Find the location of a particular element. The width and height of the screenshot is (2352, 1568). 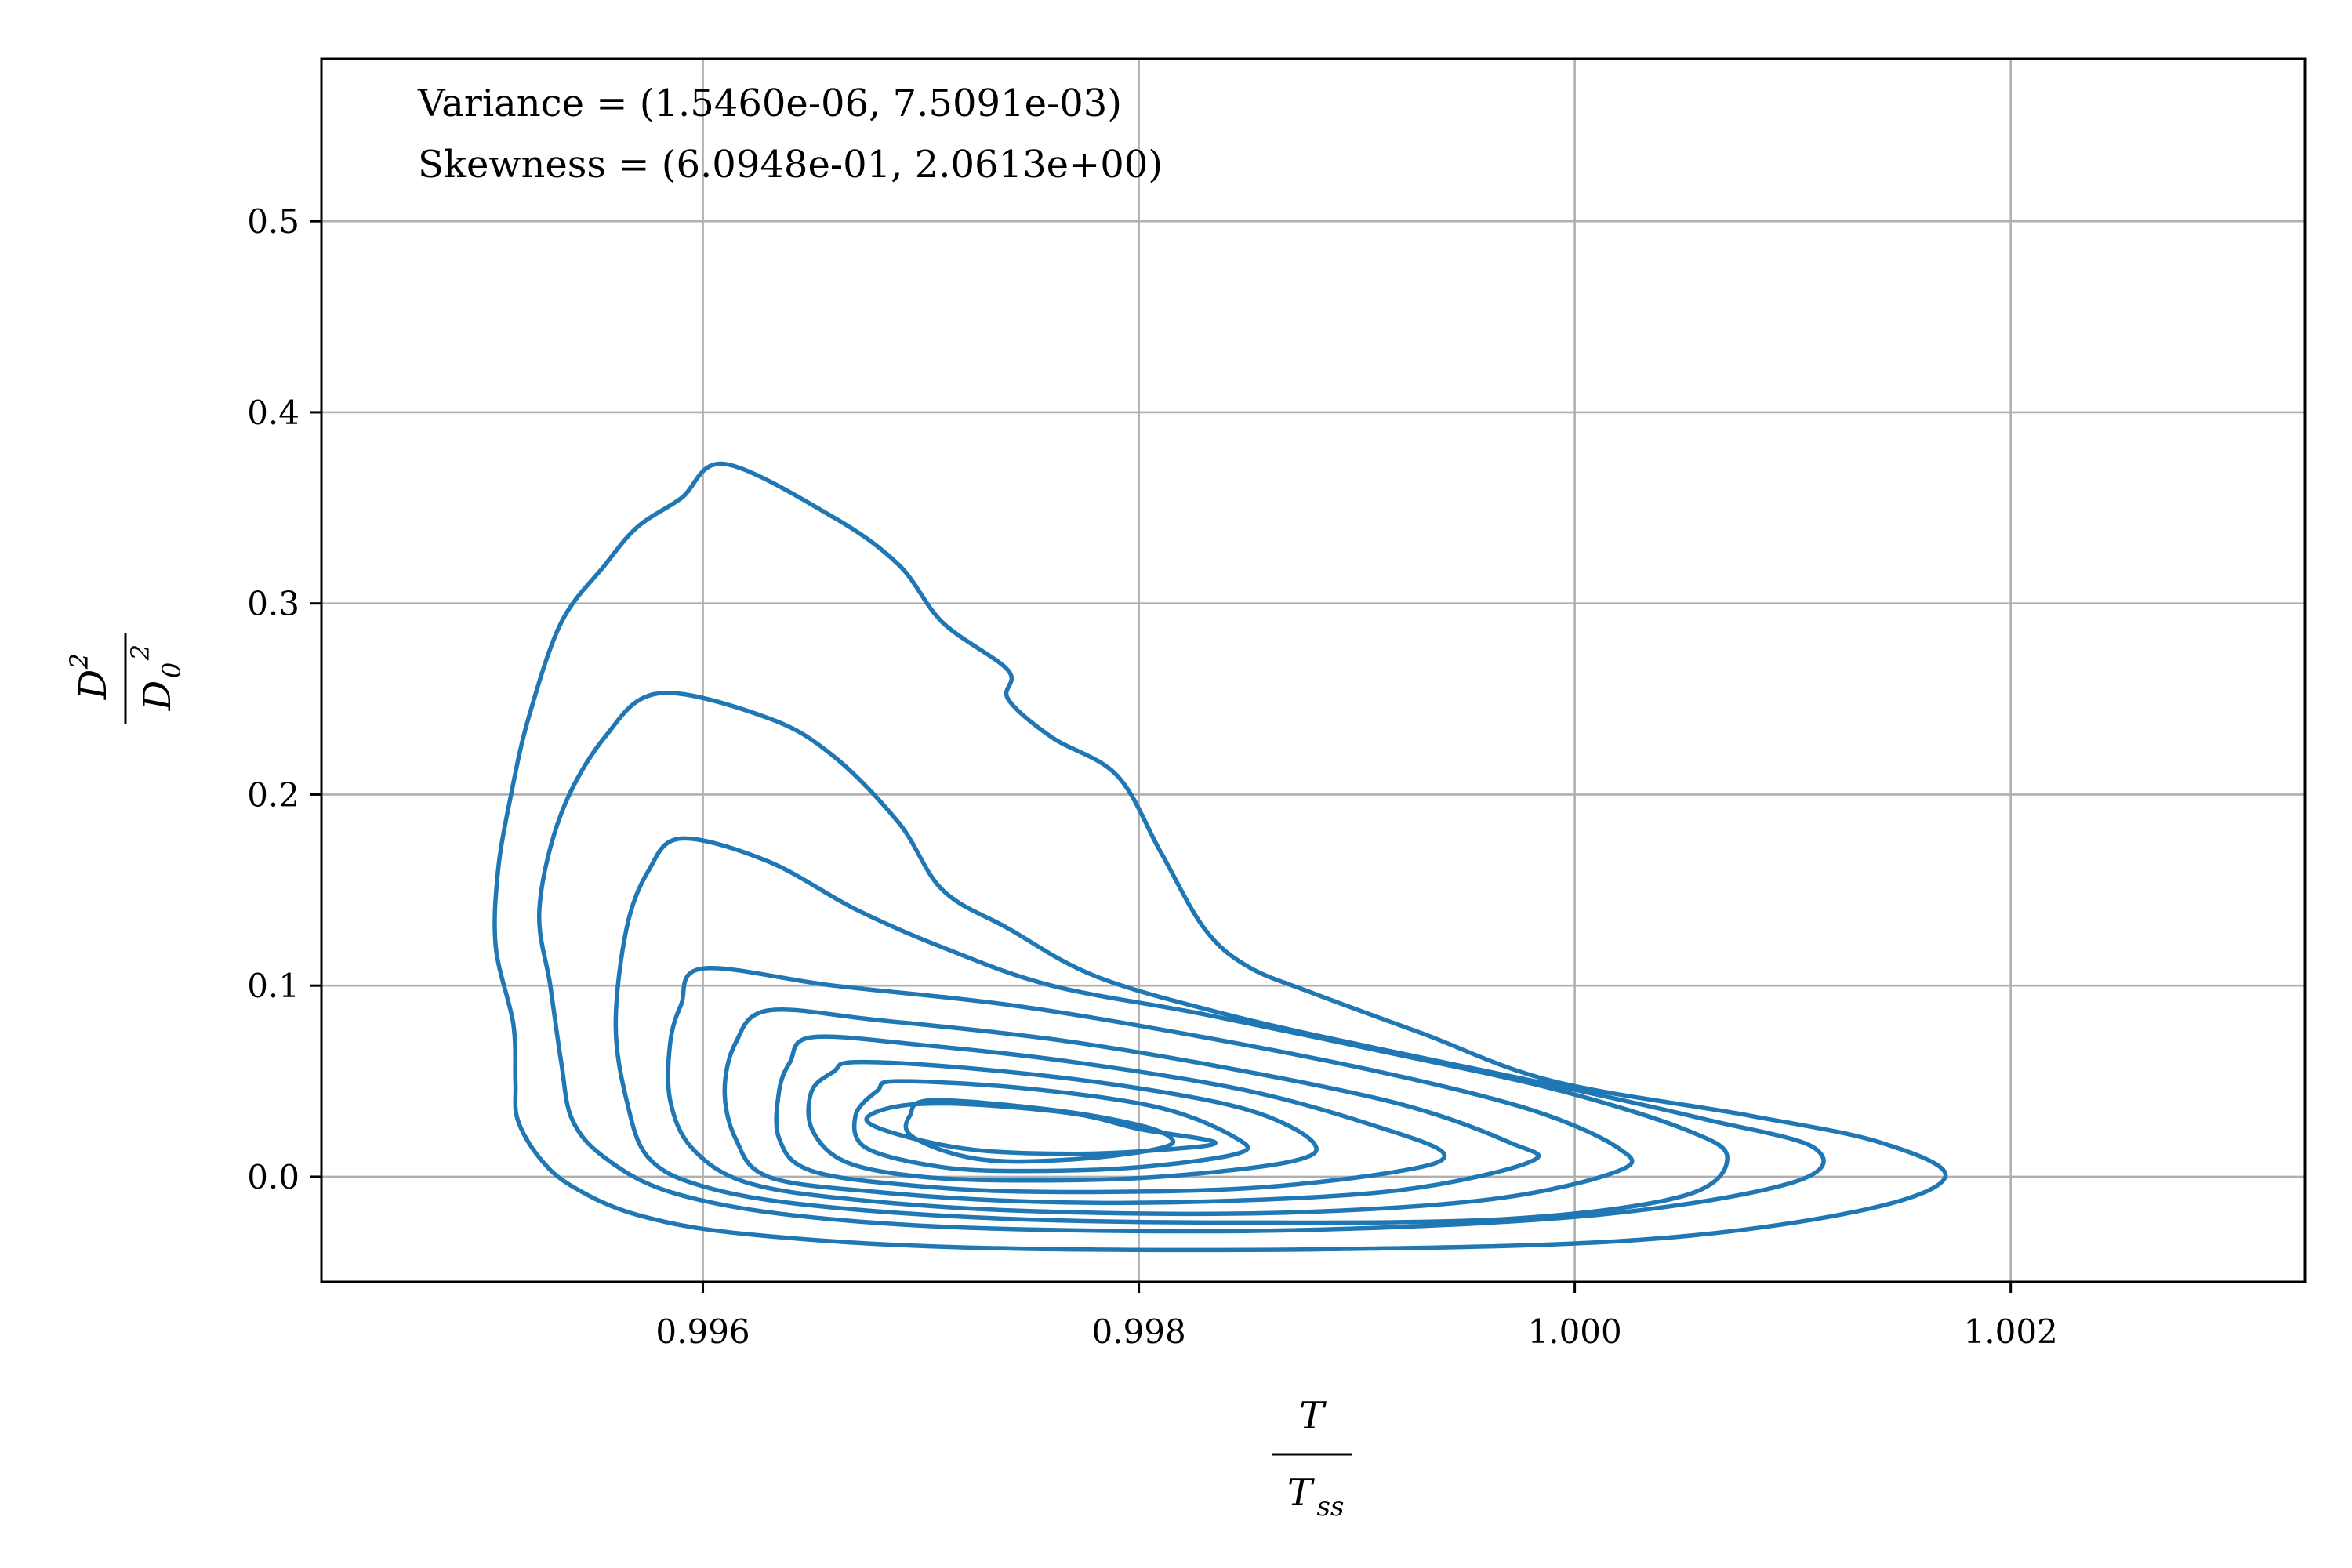

y-tick-label: 0.0 is located at coordinates (273, 1177).